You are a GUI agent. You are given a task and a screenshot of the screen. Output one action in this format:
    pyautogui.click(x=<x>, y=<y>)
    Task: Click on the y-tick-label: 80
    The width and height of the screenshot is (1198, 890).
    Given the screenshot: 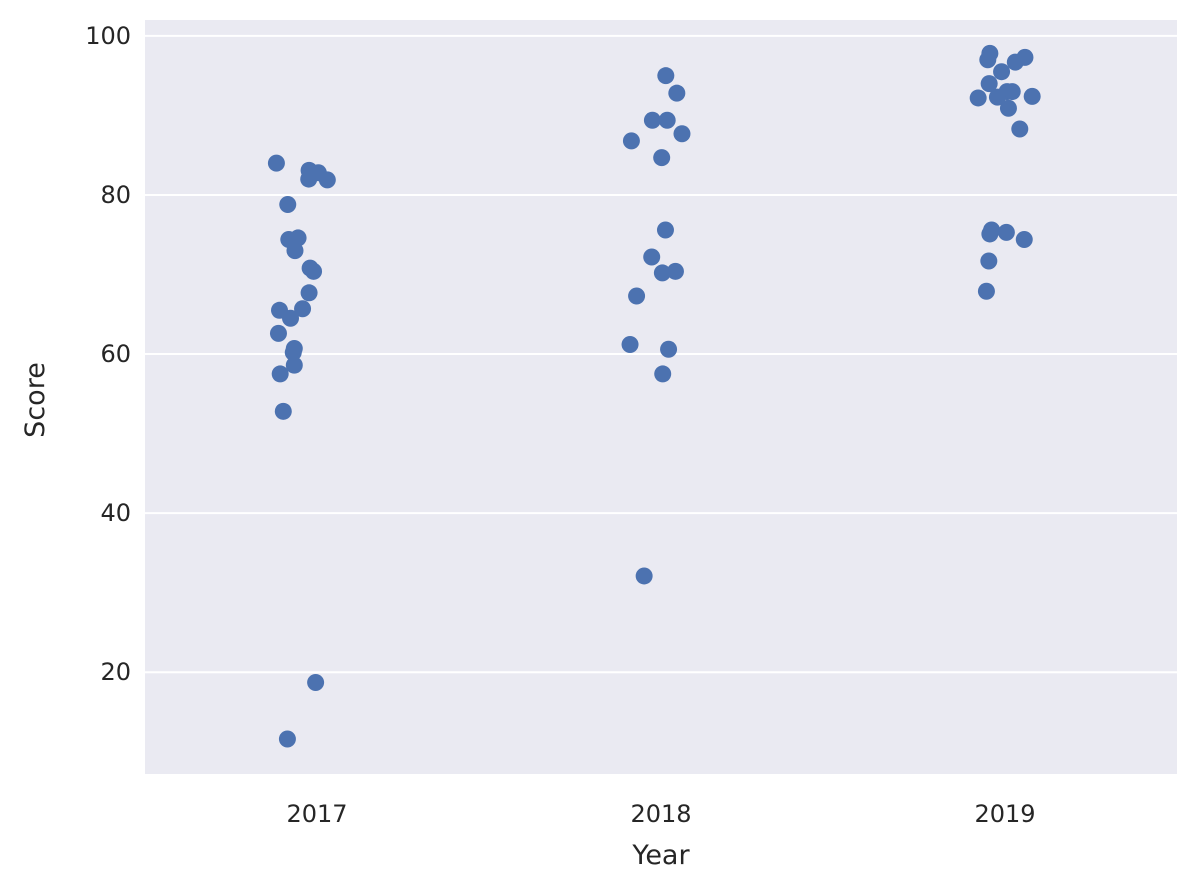 What is the action you would take?
    pyautogui.click(x=115, y=195)
    